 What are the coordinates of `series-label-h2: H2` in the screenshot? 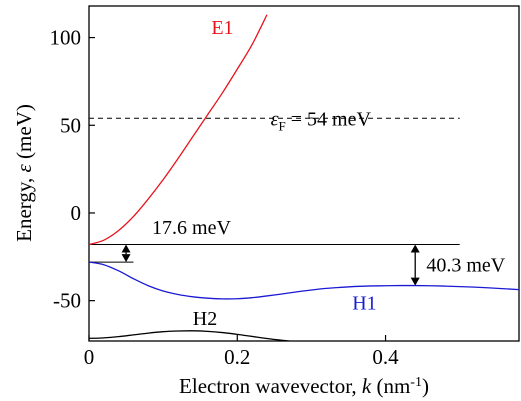 It's located at (205, 319).